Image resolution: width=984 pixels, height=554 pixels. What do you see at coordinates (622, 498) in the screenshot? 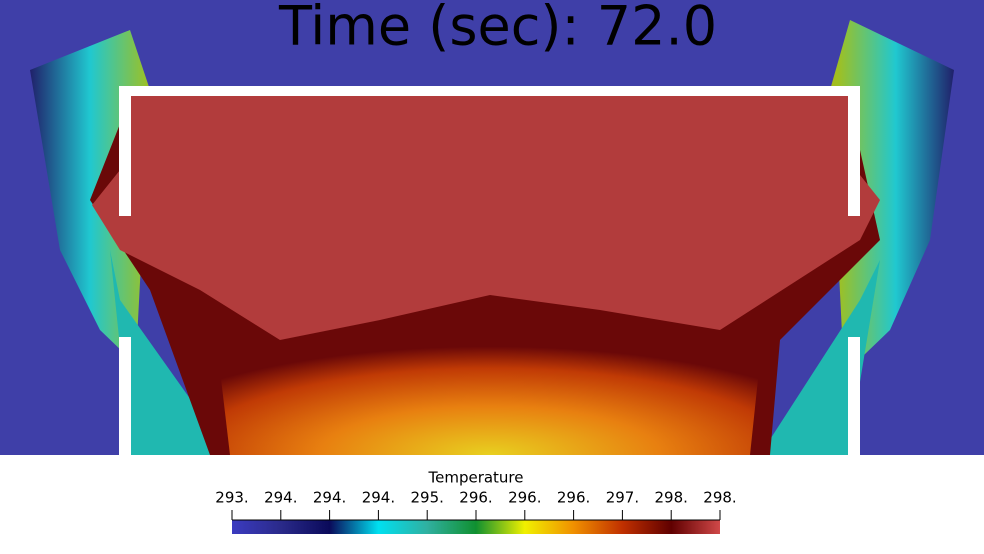
I see `colorbar-tick-label: 297.` at bounding box center [622, 498].